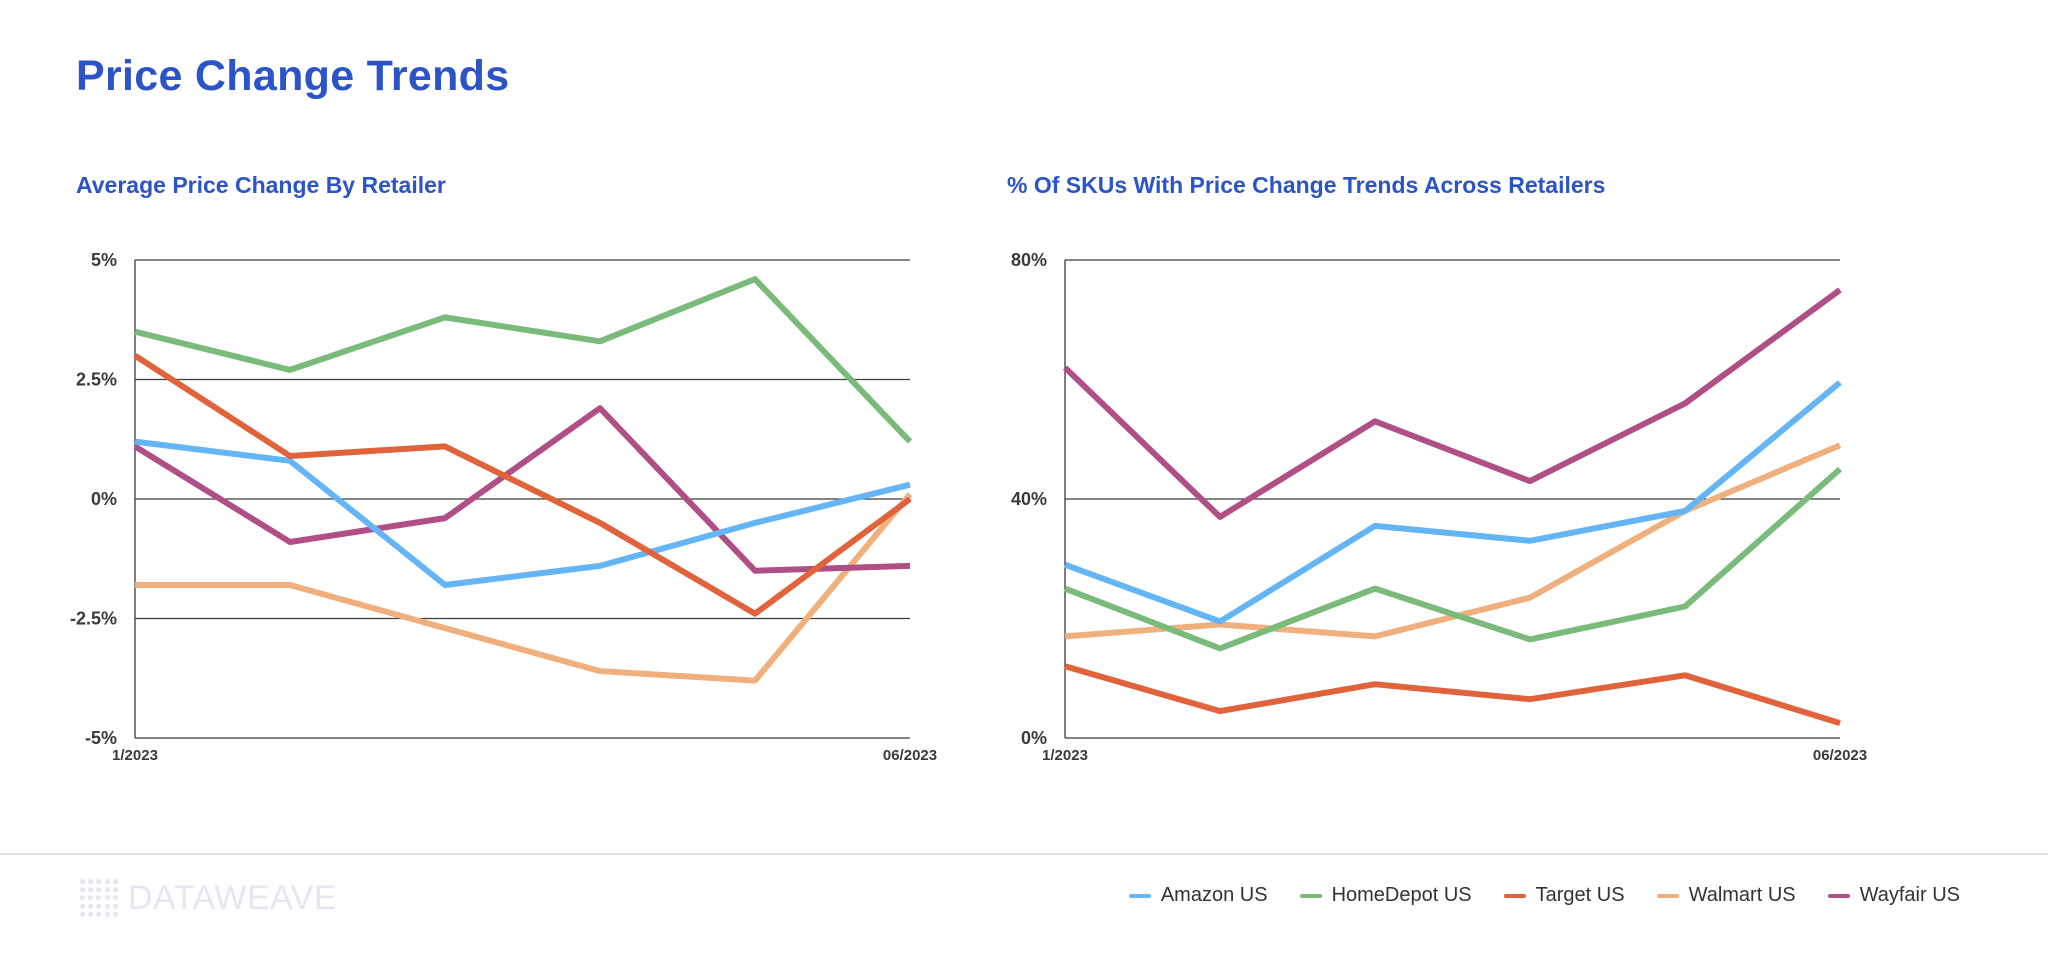  What do you see at coordinates (1024, 854) in the screenshot?
I see `footer-divider` at bounding box center [1024, 854].